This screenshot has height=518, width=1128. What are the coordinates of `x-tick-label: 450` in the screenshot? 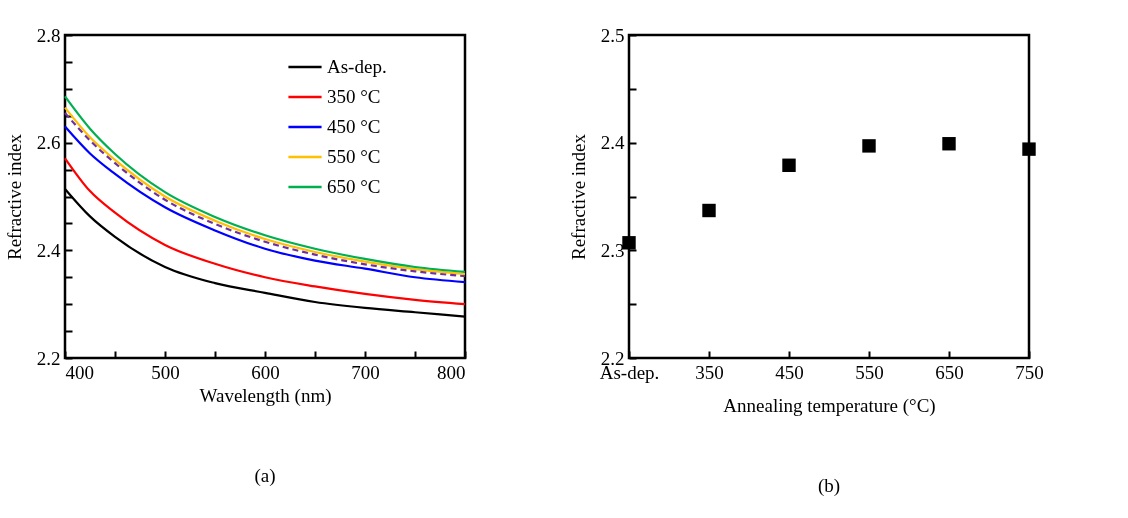 It's located at (789, 372).